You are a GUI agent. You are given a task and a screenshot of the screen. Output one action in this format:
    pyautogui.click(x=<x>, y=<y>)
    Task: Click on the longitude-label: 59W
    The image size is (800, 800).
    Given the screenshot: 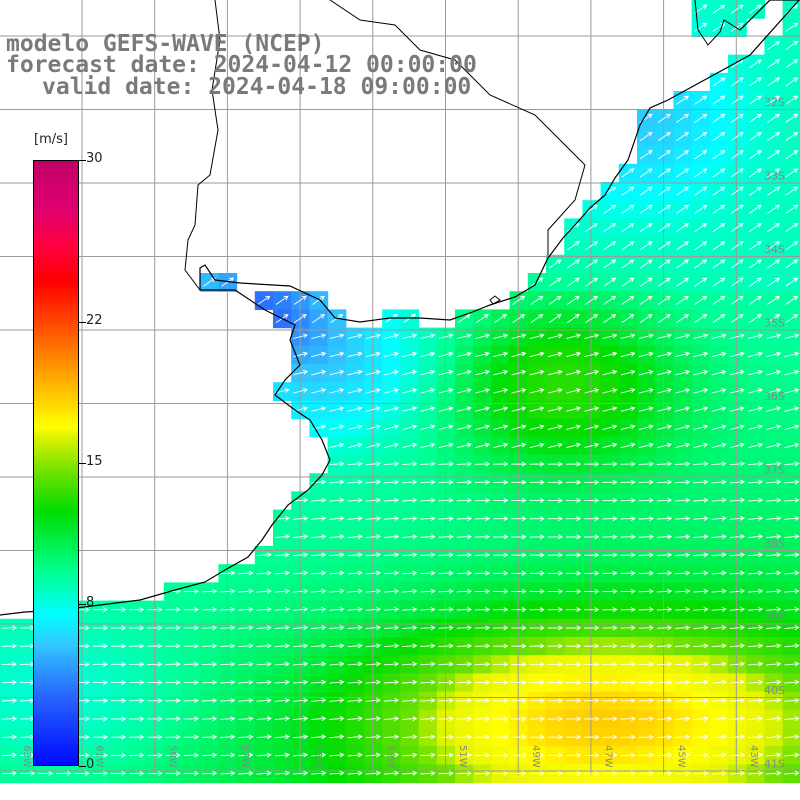 What is the action you would take?
    pyautogui.click(x=171, y=756)
    